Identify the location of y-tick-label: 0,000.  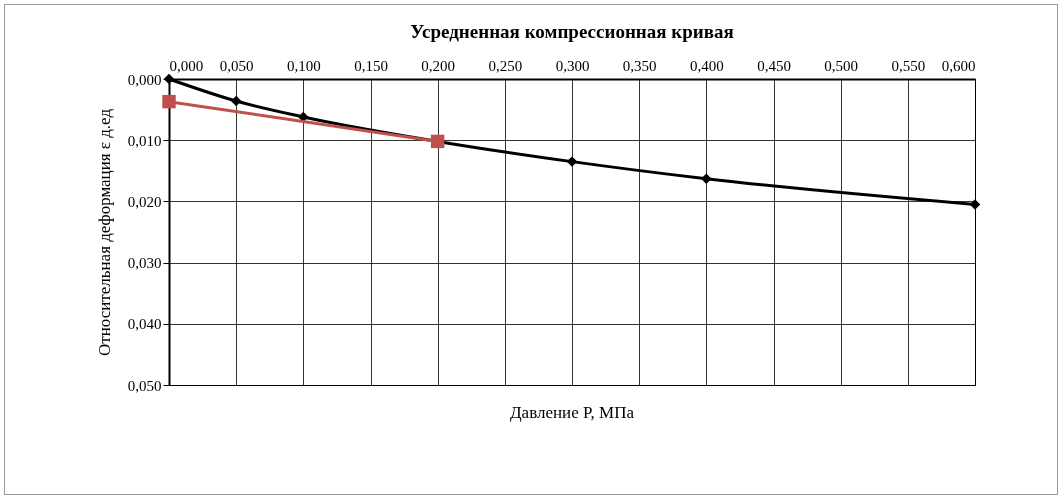
(144, 79).